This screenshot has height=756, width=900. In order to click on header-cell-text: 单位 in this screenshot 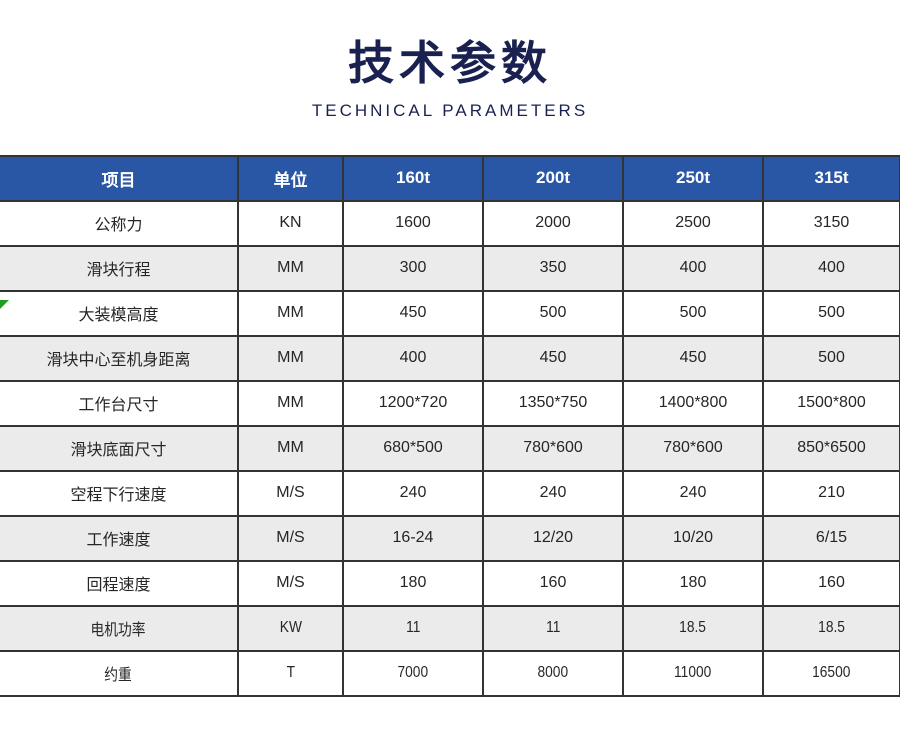, I will do `click(290, 180)`.